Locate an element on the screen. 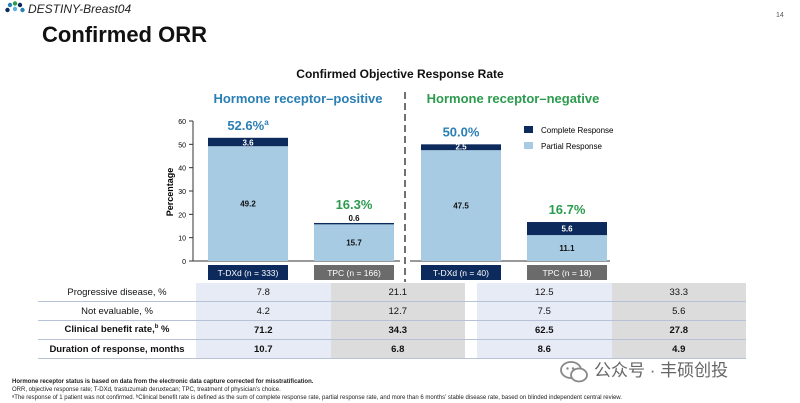 This screenshot has height=403, width=800. total-orr-label: 50.0% is located at coordinates (461, 131).